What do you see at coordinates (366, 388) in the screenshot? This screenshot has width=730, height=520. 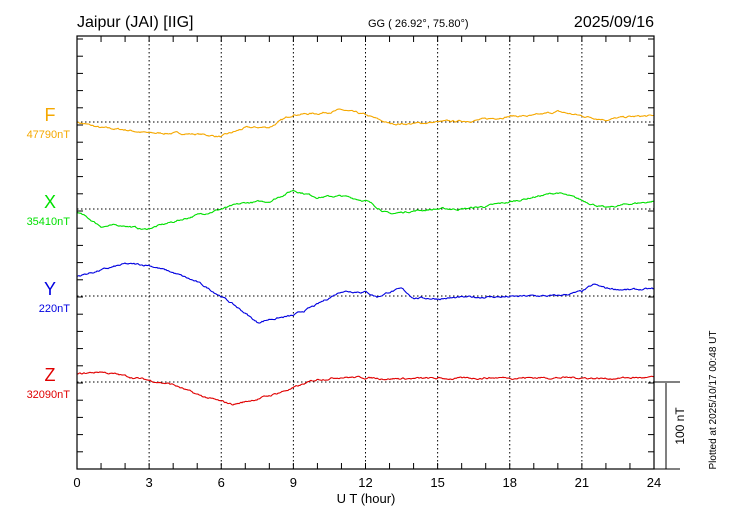 I see `trace-z` at bounding box center [366, 388].